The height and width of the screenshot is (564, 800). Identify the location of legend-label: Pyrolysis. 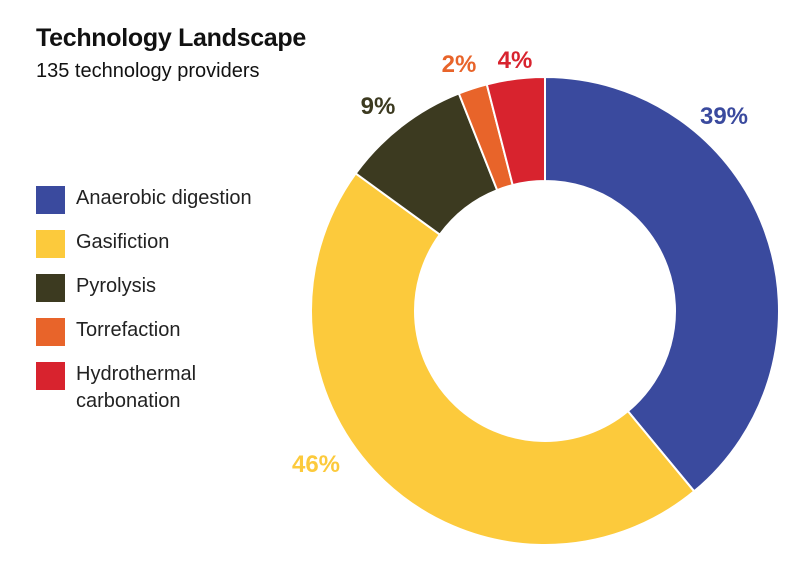
(116, 286).